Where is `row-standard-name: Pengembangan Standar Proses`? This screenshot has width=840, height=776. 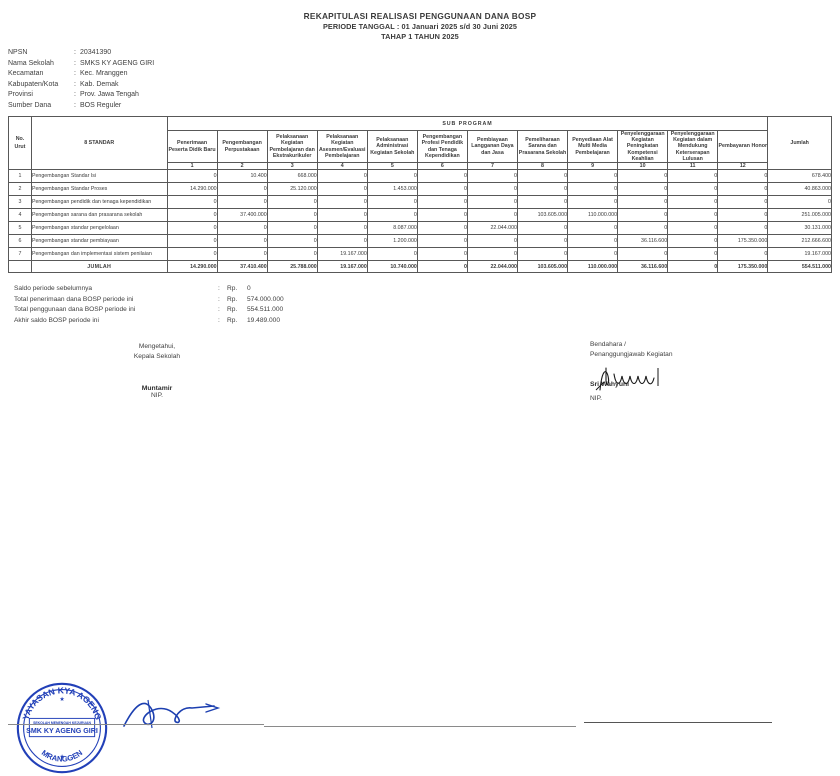
row-standard-name: Pengembangan Standar Proses is located at coordinates (99, 189).